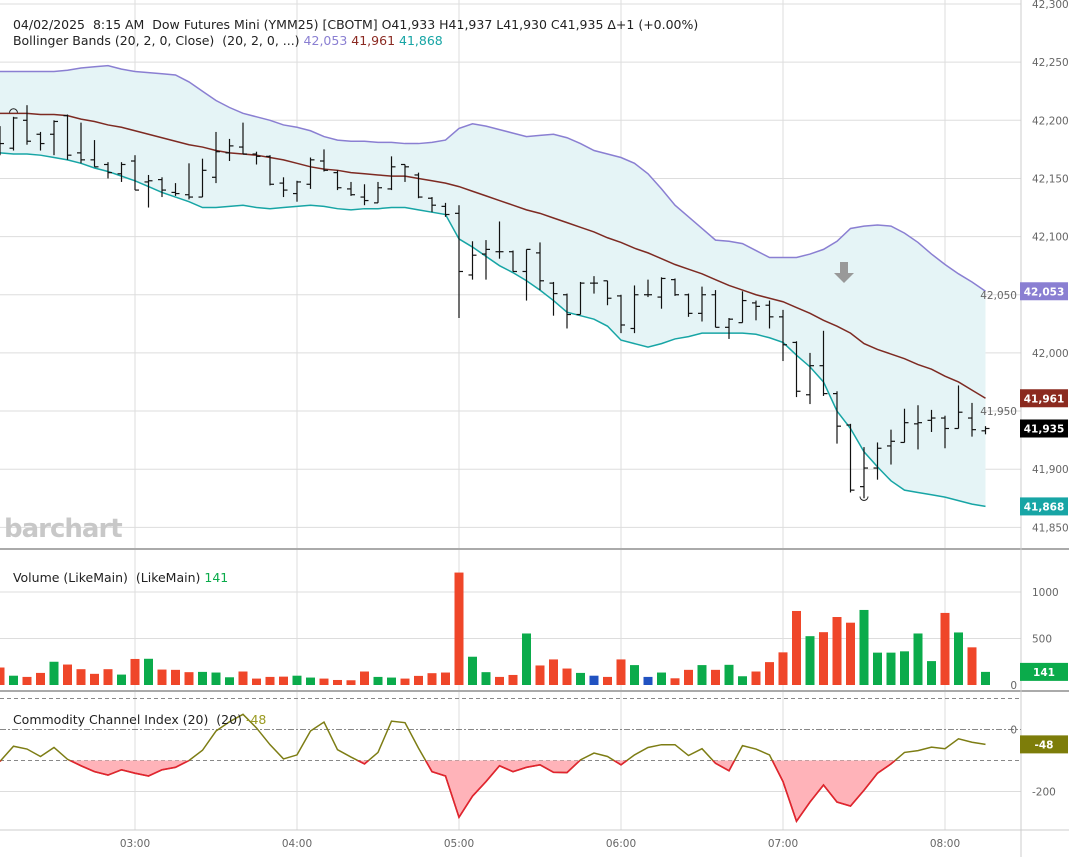  Describe the element at coordinates (78, 24) in the screenshot. I see `header-datetime: 04/02/2025 8:15 AM` at that location.